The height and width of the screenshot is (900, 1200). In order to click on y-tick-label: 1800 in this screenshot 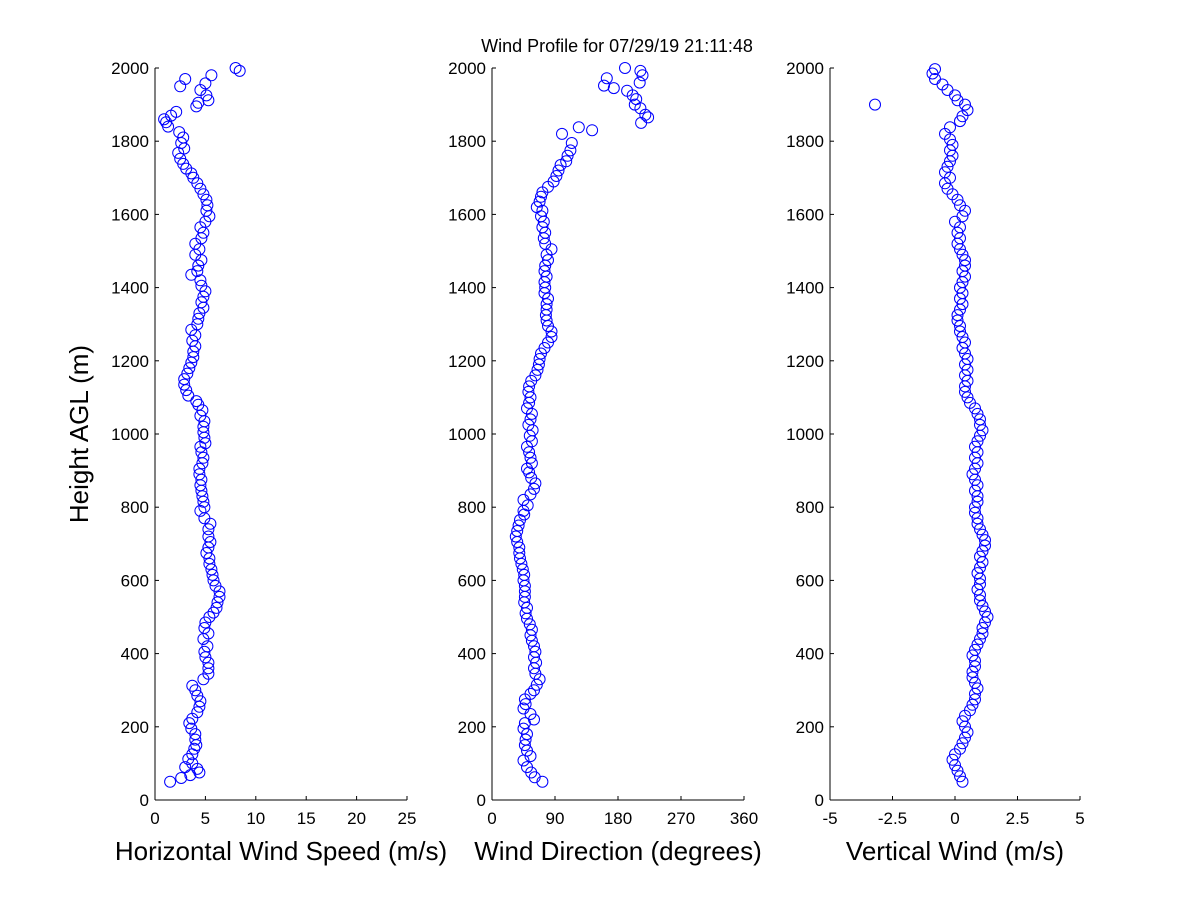, I will do `click(805, 141)`.